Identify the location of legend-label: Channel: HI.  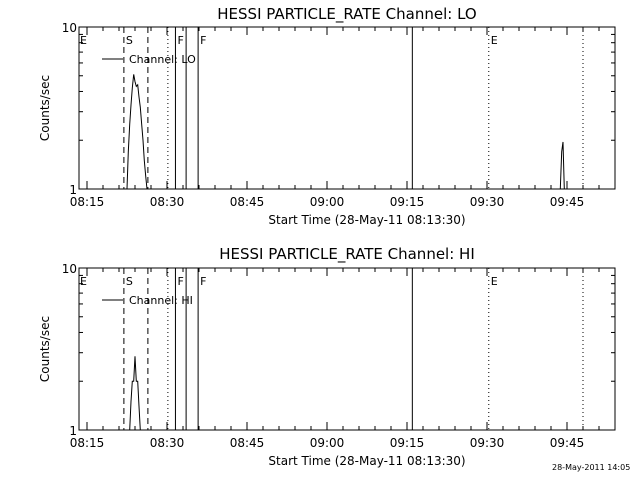
(161, 300).